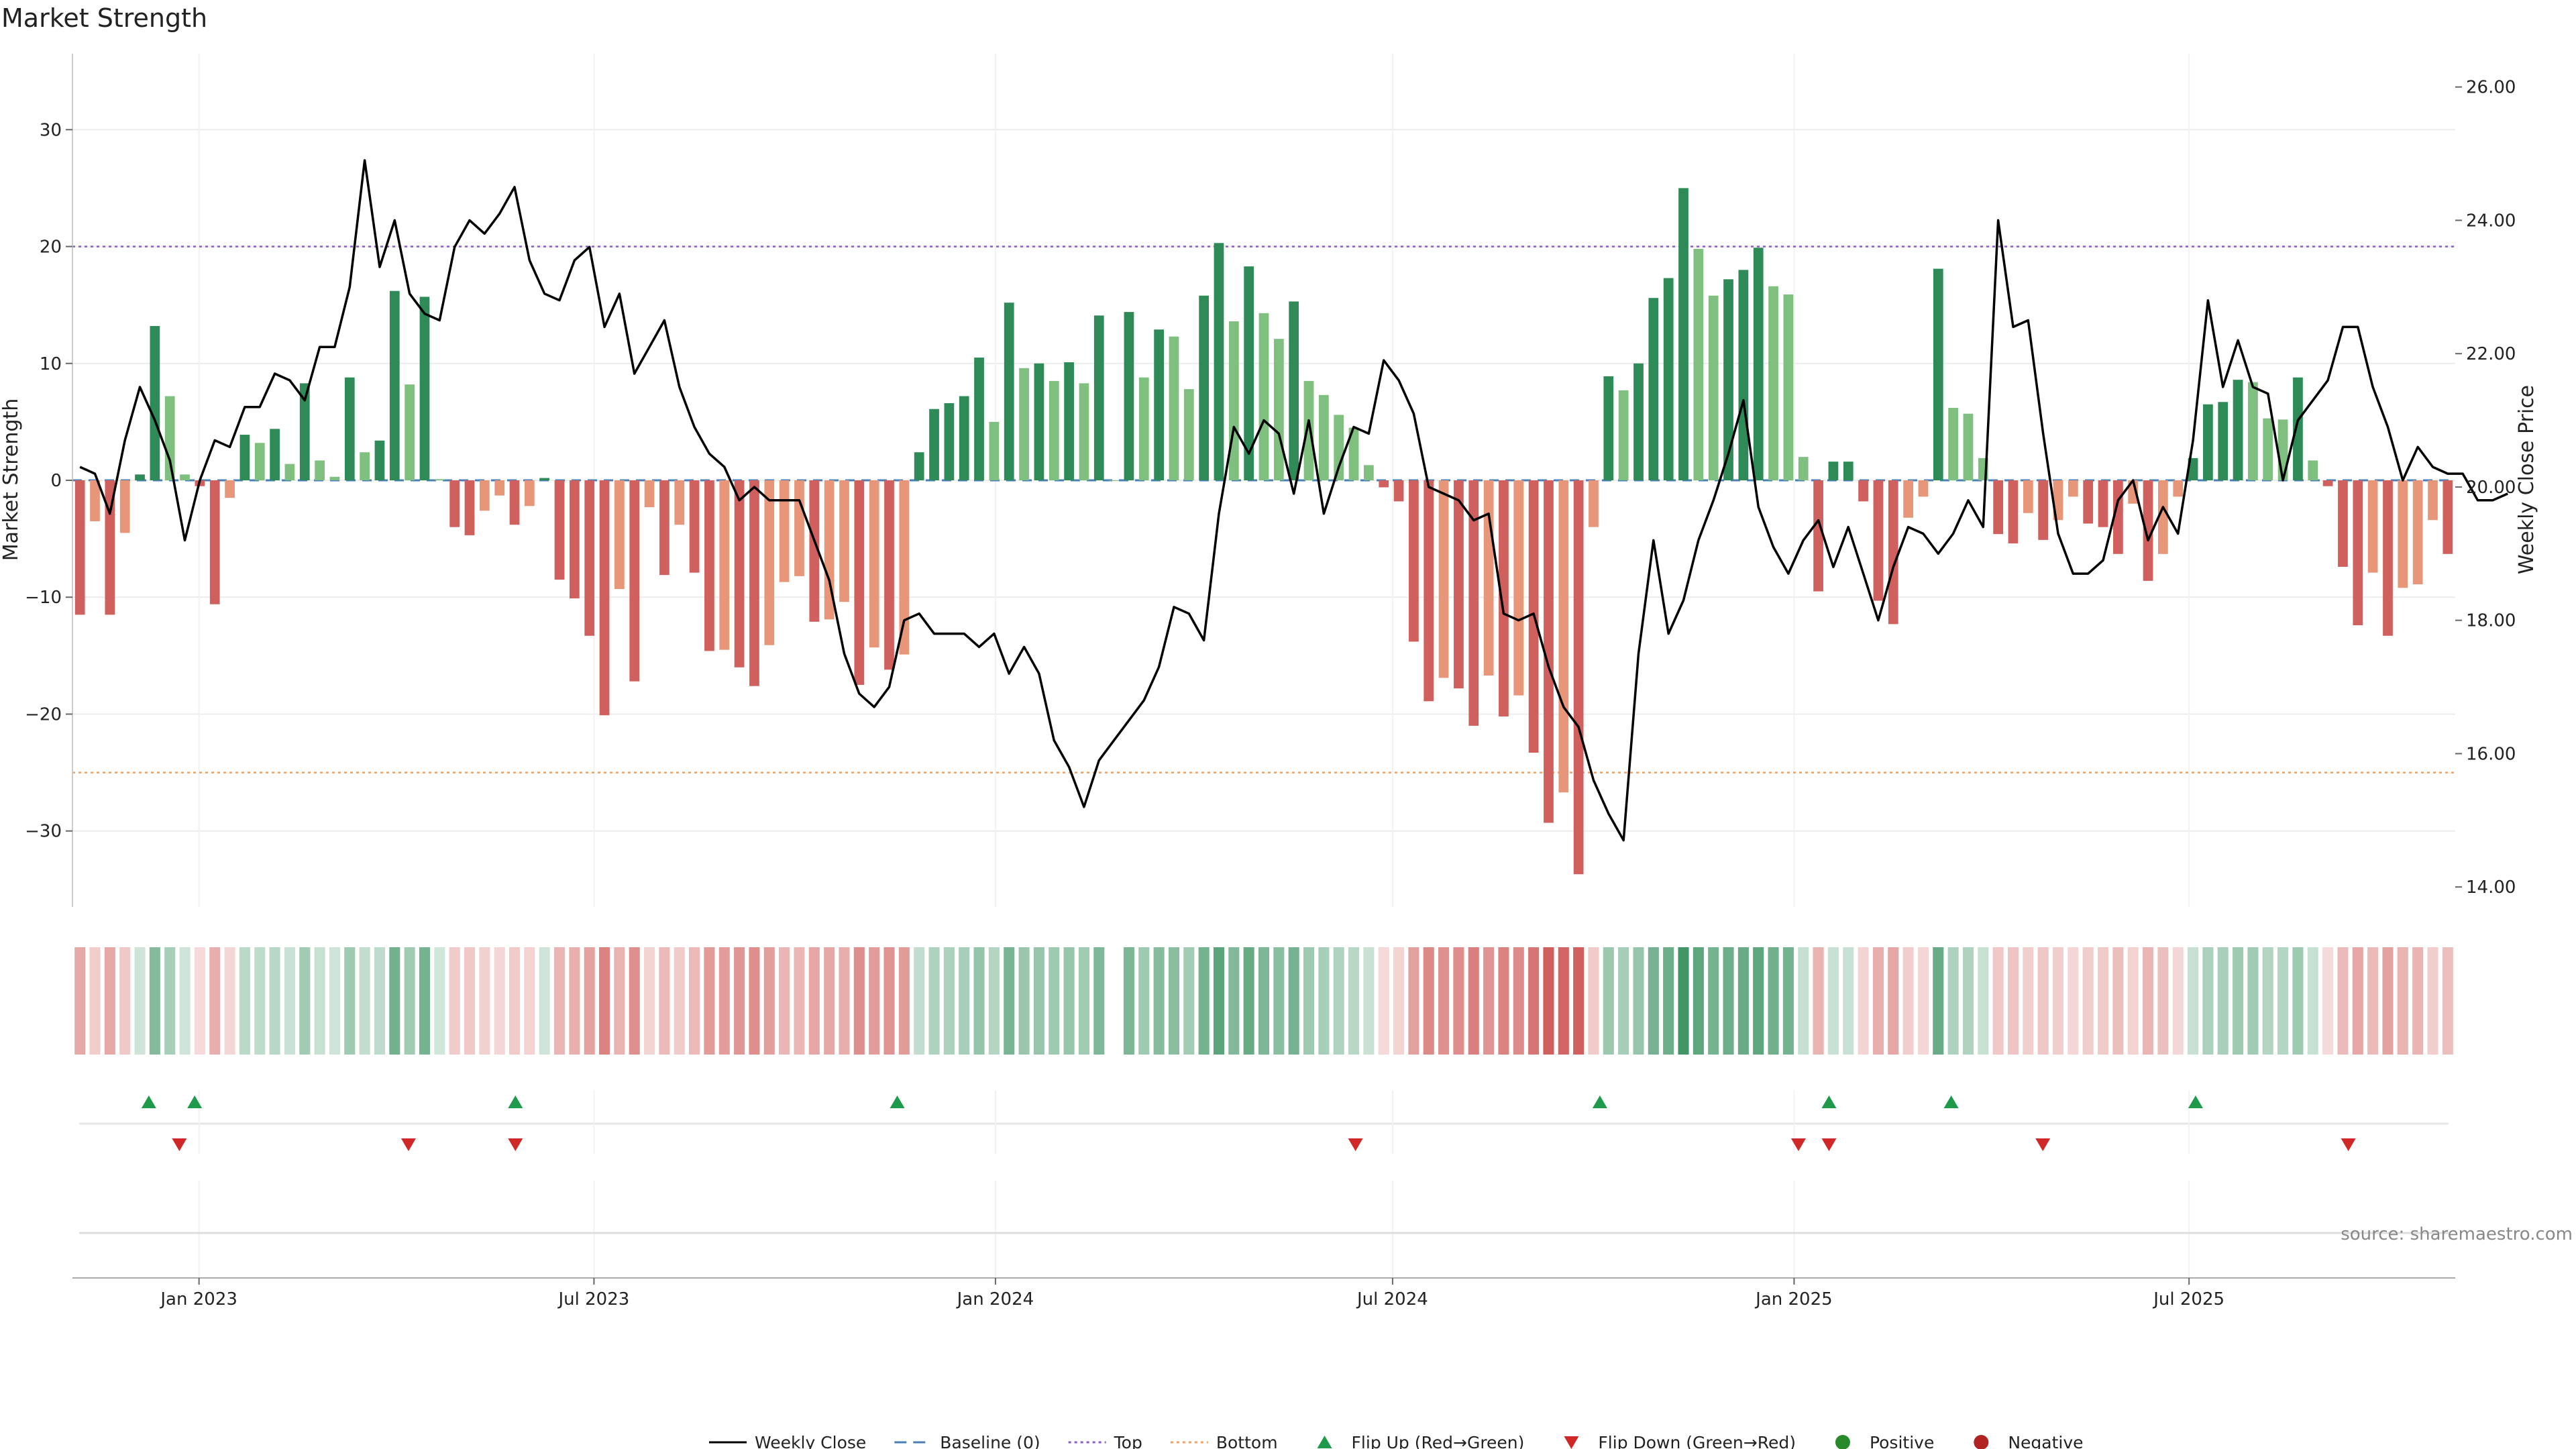  I want to click on y2-axis-label: Weekly Close Price, so click(2526, 479).